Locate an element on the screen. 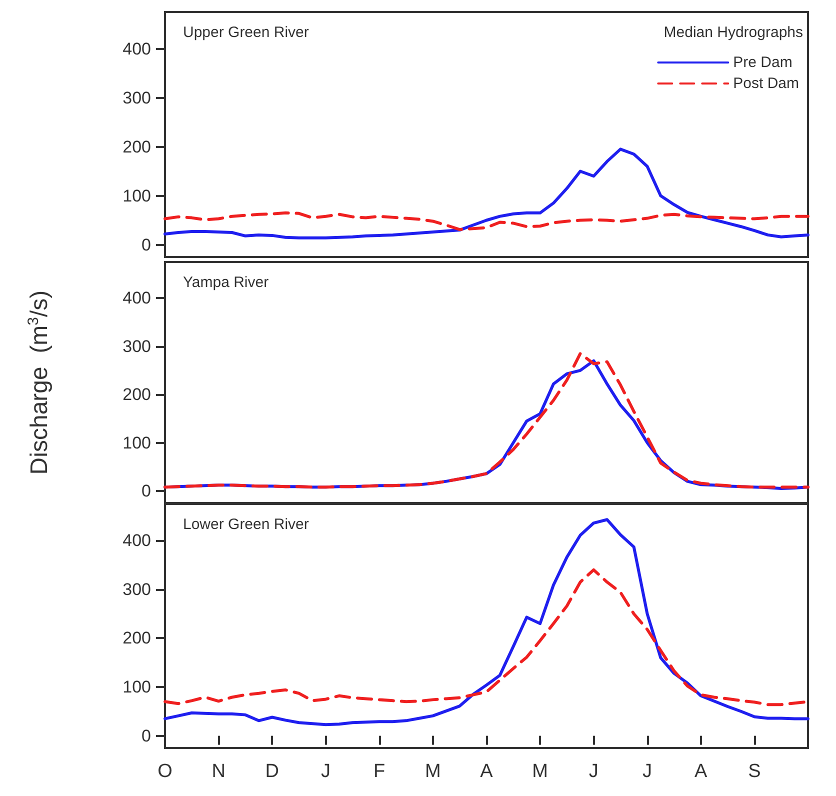  x-tick-label: F is located at coordinates (380, 771).